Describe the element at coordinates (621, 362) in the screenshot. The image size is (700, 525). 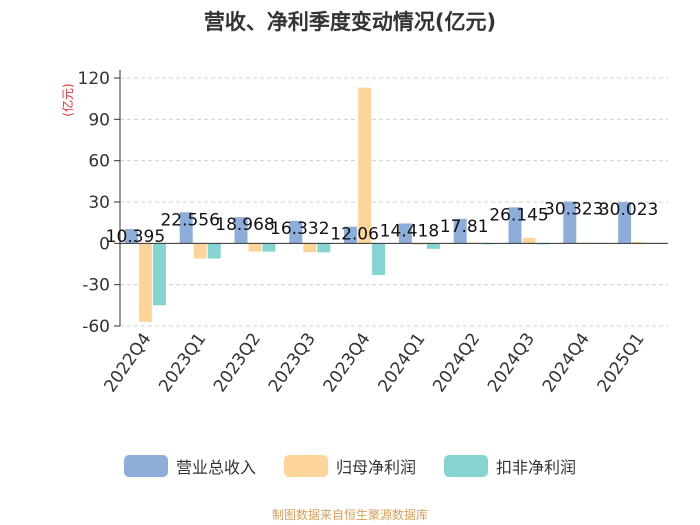
I see `x-tick-label: 2025Q1` at that location.